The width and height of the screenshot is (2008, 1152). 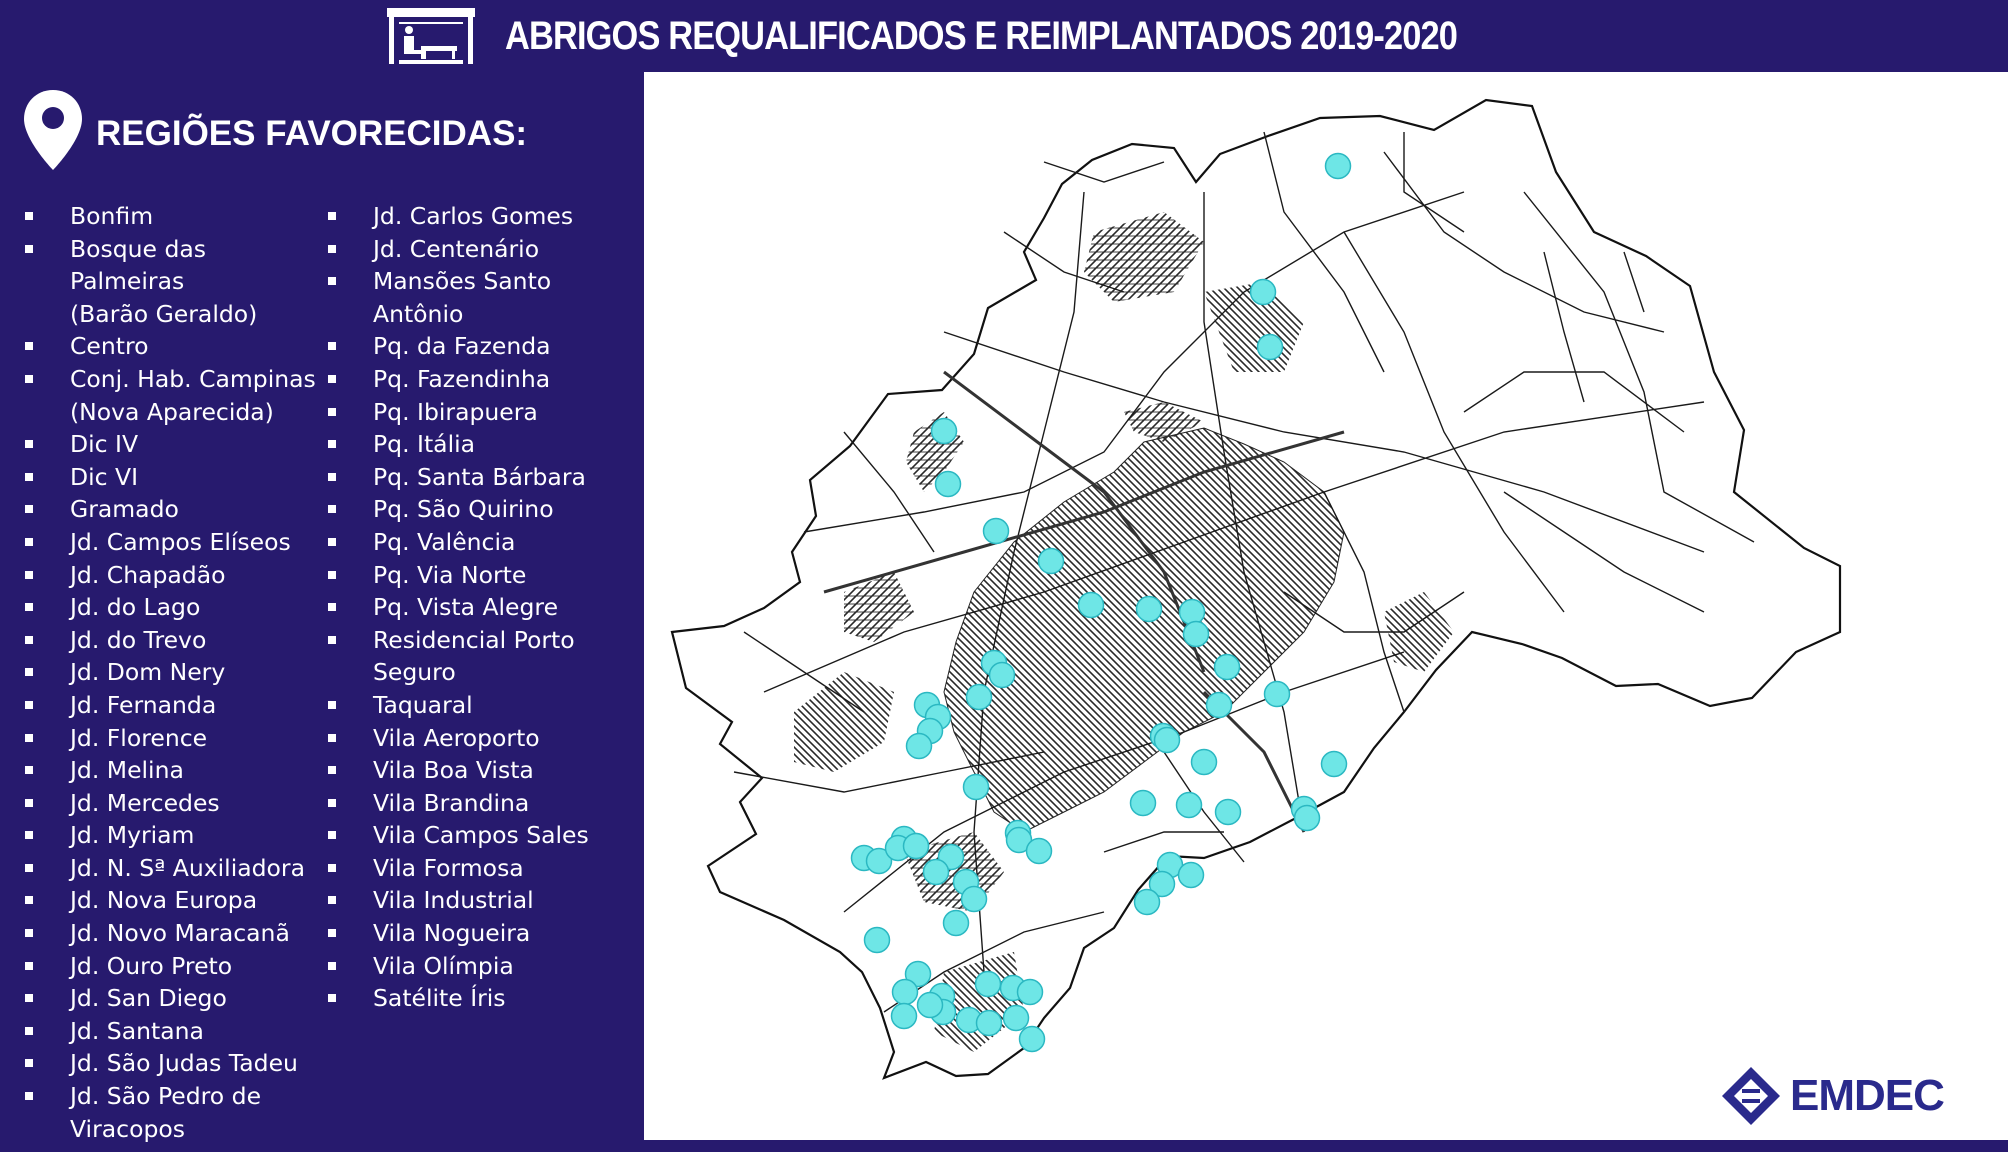 I want to click on region-item: Vila Brandina, so click(x=480, y=803).